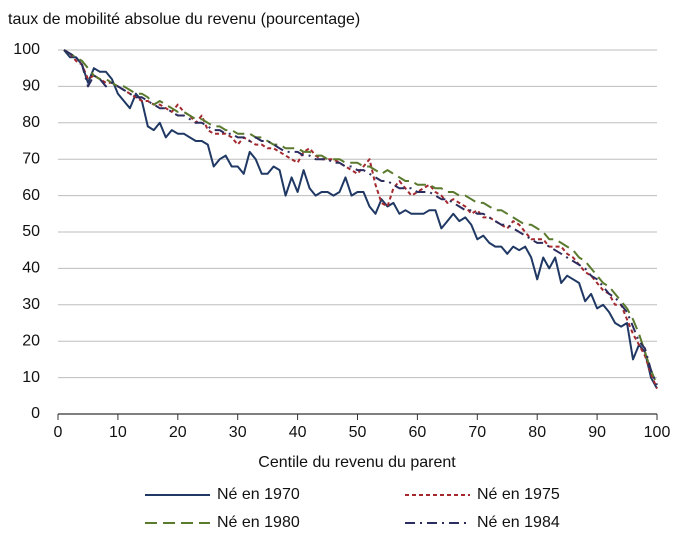 This screenshot has width=673, height=537. I want to click on x-tick-label: 80, so click(537, 432).